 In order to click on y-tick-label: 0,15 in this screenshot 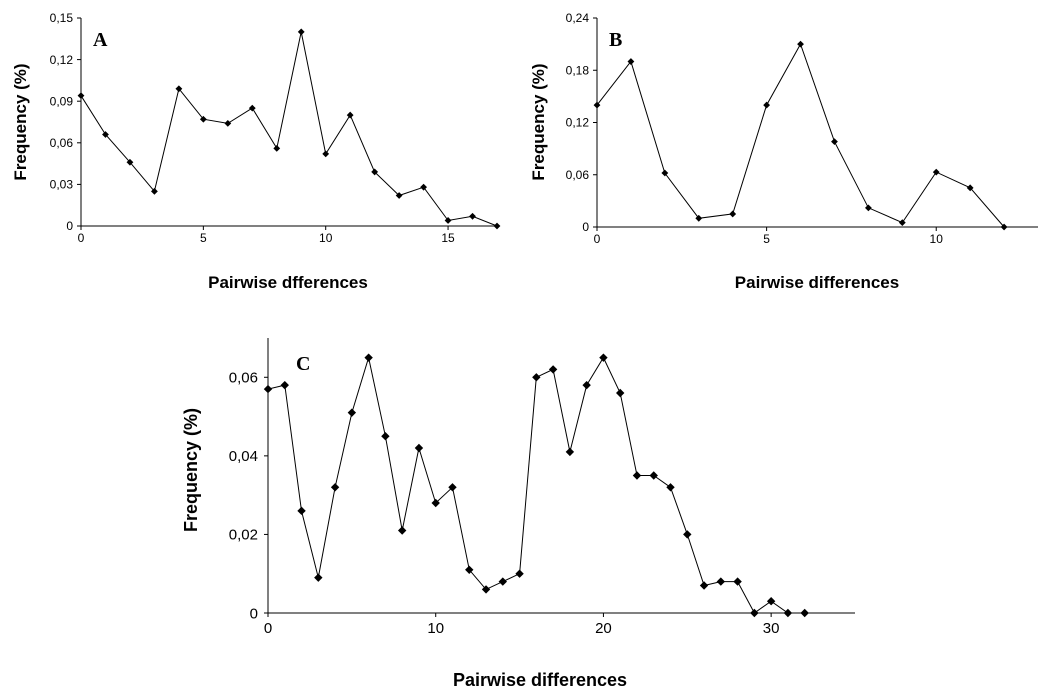, I will do `click(62, 18)`.